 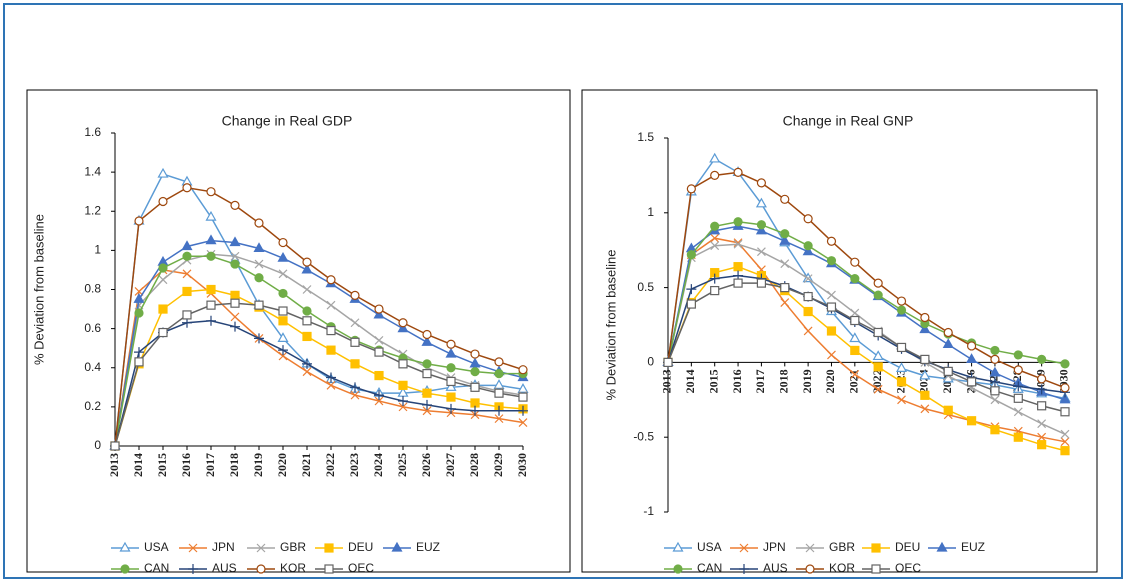 I want to click on legend-label: DEU, so click(x=907, y=547).